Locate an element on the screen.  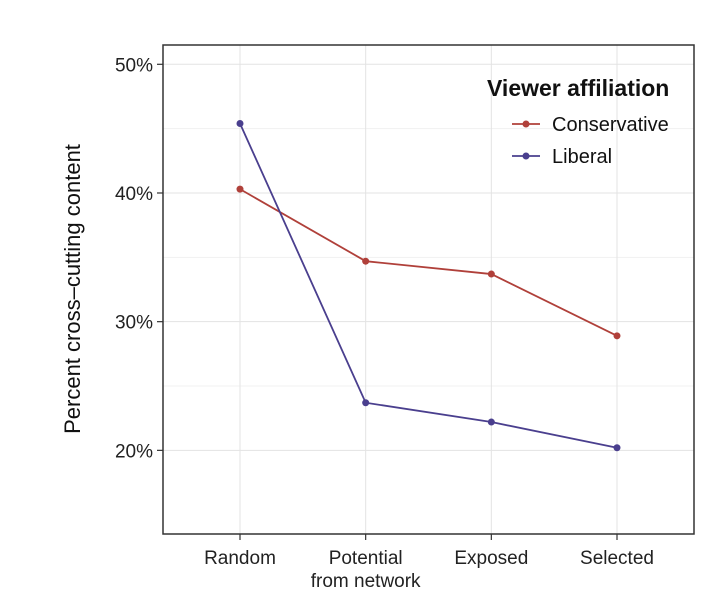
legend-item-liberal: Liberal is located at coordinates (562, 157).